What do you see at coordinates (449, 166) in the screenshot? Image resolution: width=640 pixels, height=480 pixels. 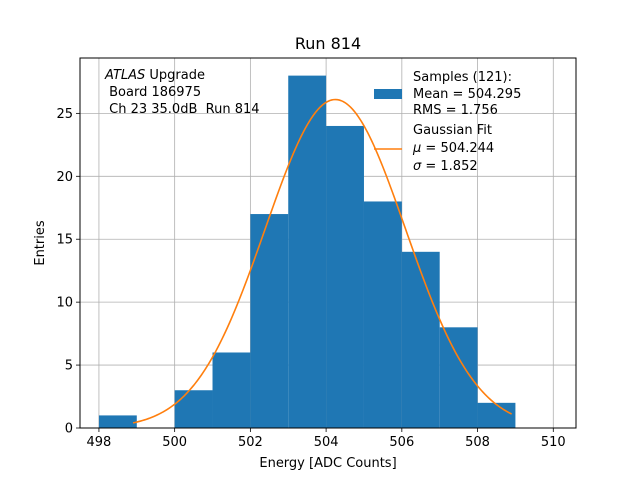 I see `sigma-value: = 1.852` at bounding box center [449, 166].